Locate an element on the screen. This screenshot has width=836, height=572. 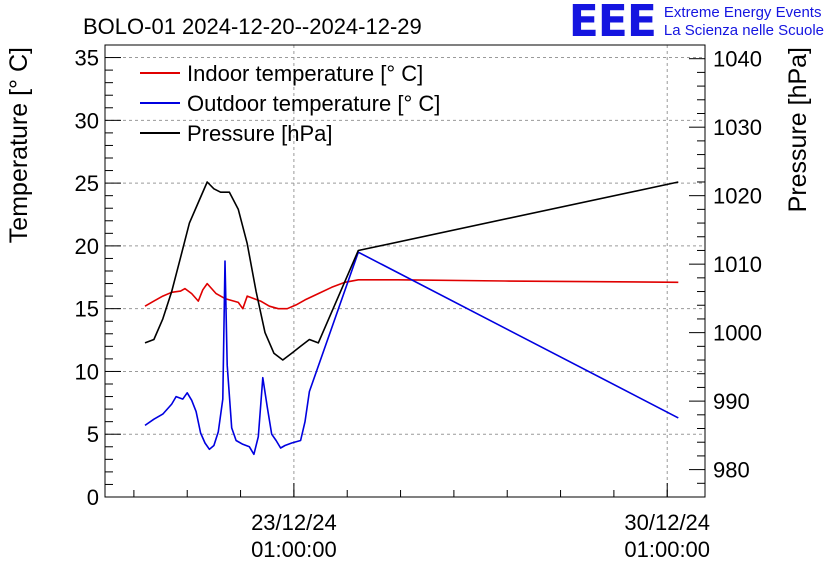
y-tick-label: 35 is located at coordinates (87, 58).